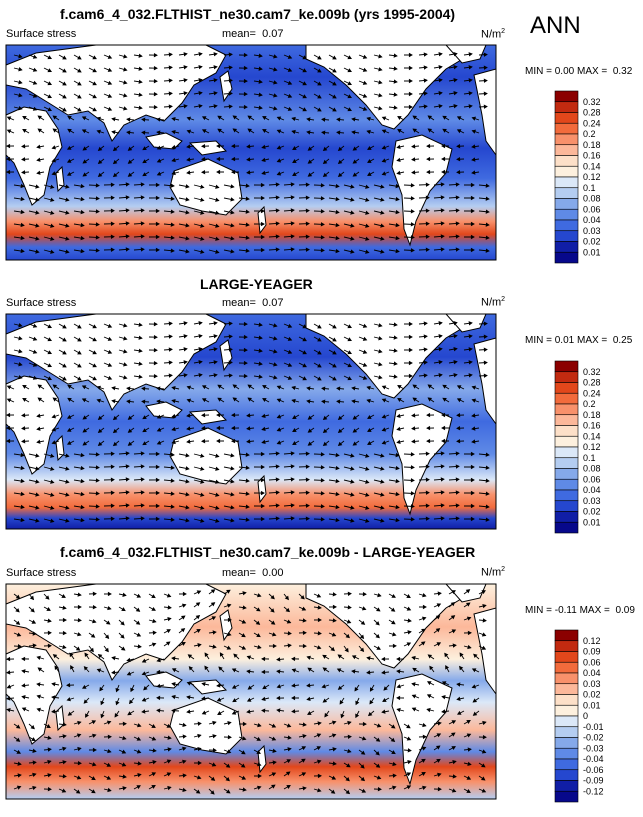  What do you see at coordinates (41, 573) in the screenshot?
I see `panel-3-variable: Surface stress` at bounding box center [41, 573].